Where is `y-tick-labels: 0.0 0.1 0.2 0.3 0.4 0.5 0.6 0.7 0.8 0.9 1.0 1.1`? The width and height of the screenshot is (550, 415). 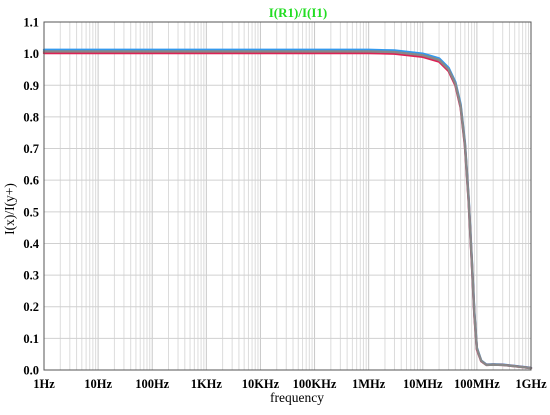
y-tick-labels: 0.0 0.1 0.2 0.3 0.4 0.5 0.6 0.7 0.8 0.9 1.0 1.1 is located at coordinates (31, 197).